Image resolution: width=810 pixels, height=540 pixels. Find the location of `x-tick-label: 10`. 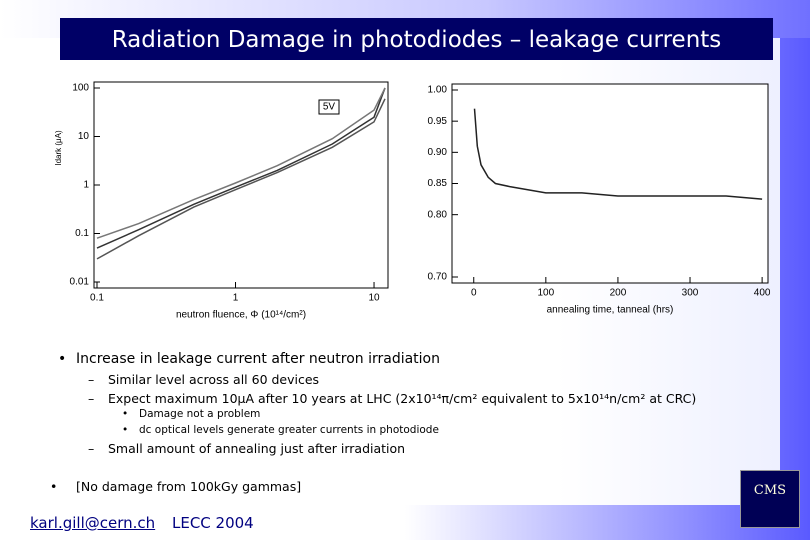

x-tick-label: 10 is located at coordinates (374, 298).